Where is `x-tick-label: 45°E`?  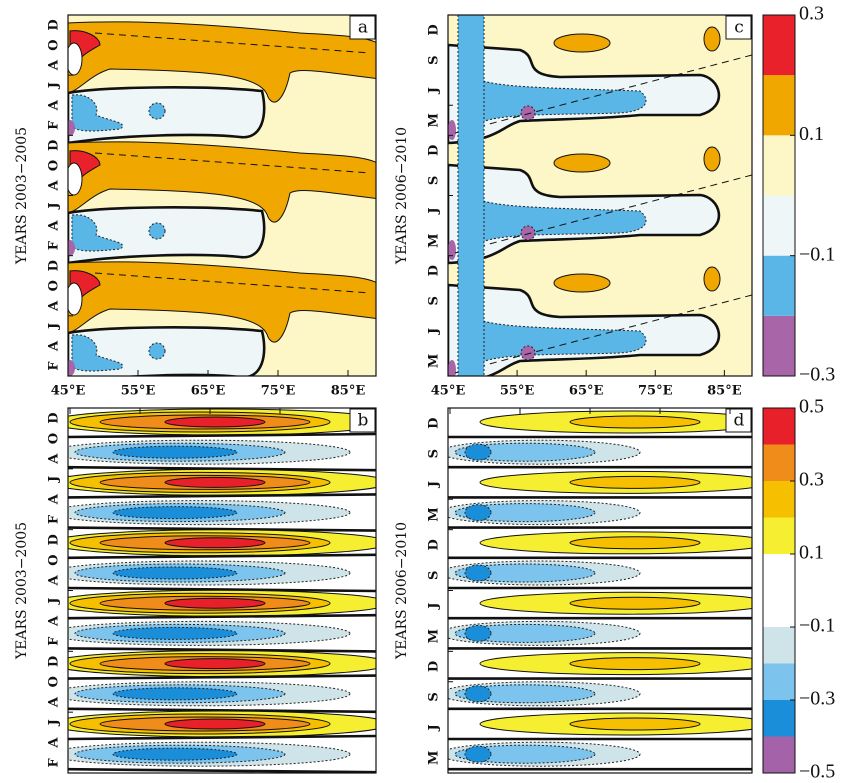
x-tick-label: 45°E is located at coordinates (68, 391).